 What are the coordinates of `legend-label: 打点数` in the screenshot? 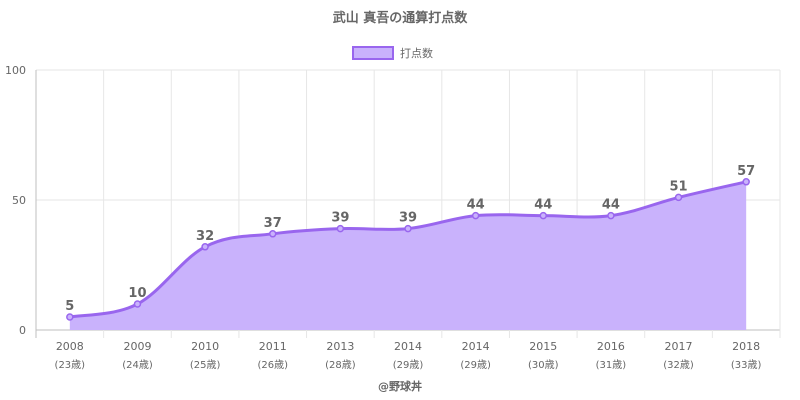 It's located at (416, 53).